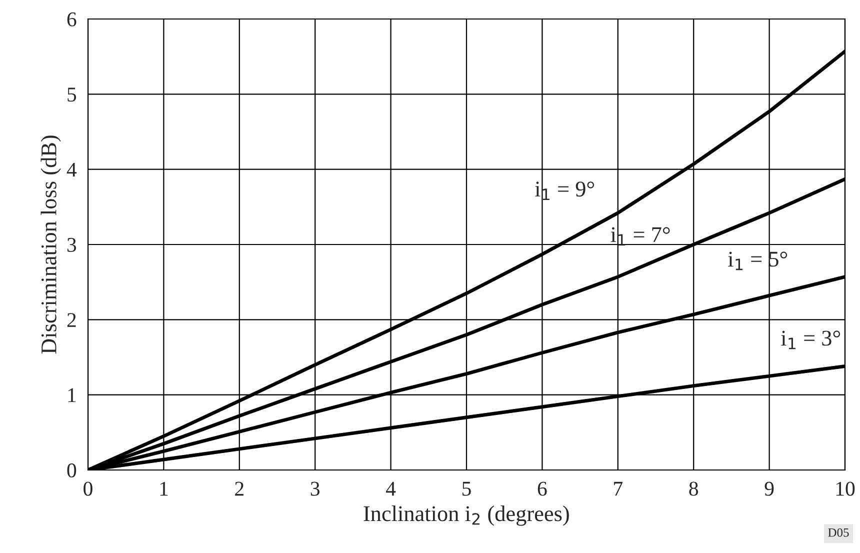  Describe the element at coordinates (838, 532) in the screenshot. I see `text: D05` at that location.